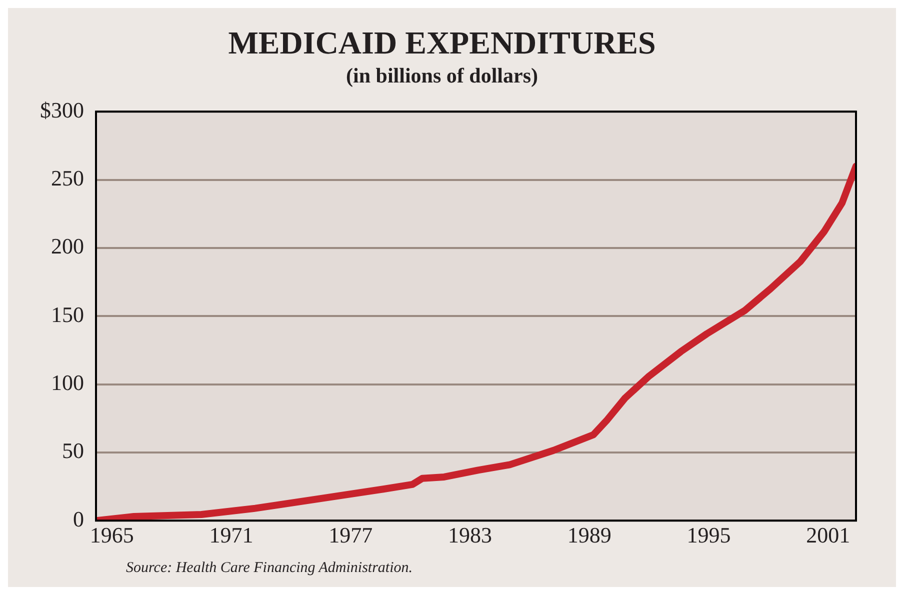  I want to click on y-tick-label: 250, so click(67, 178).